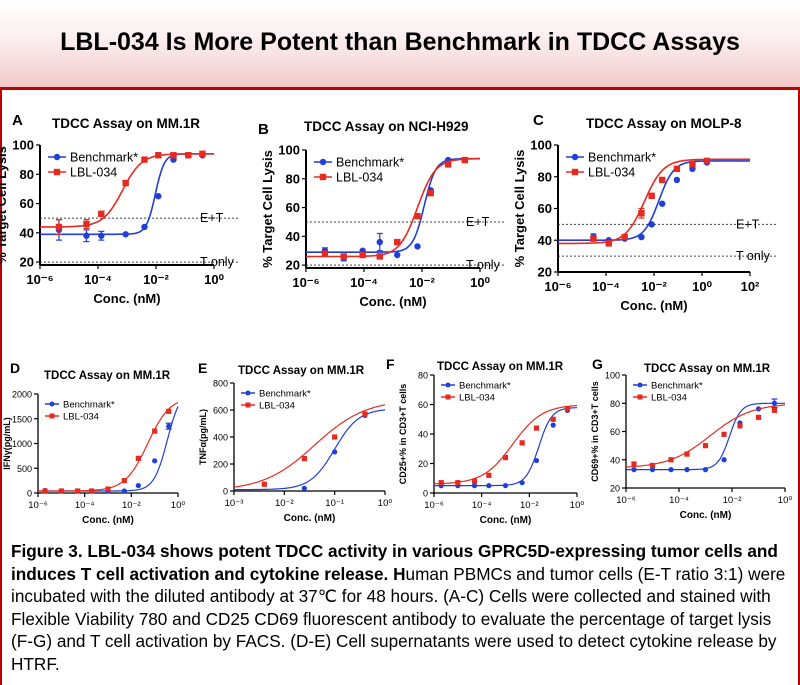 This screenshot has width=800, height=685. I want to click on chart-title: TDCC Assay on NCI-H929, so click(386, 126).